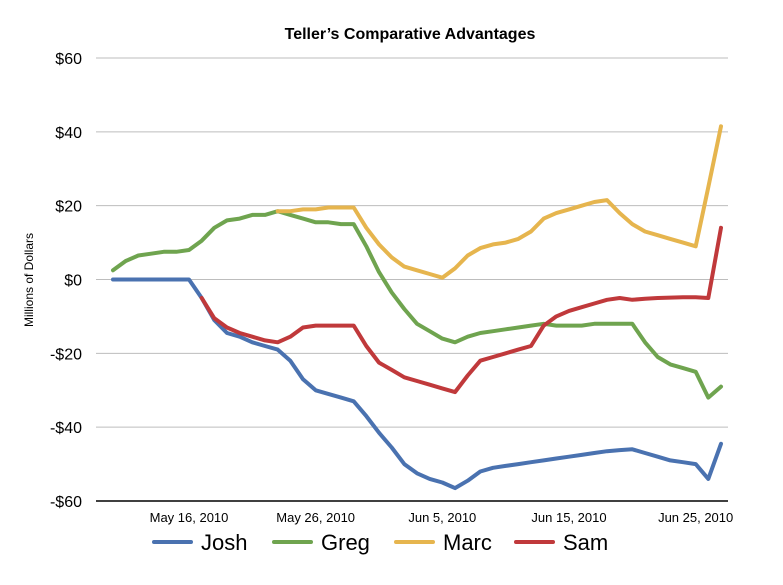  I want to click on y-tick-label: $60, so click(68, 59).